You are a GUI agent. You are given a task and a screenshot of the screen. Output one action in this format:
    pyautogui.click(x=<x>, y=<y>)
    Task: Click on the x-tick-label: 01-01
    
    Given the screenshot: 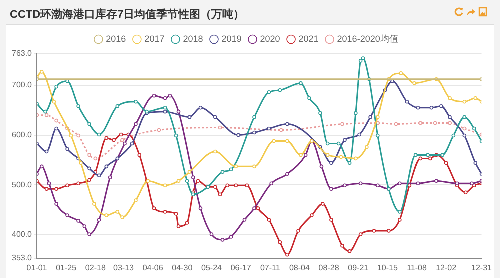 What is the action you would take?
    pyautogui.click(x=37, y=267)
    